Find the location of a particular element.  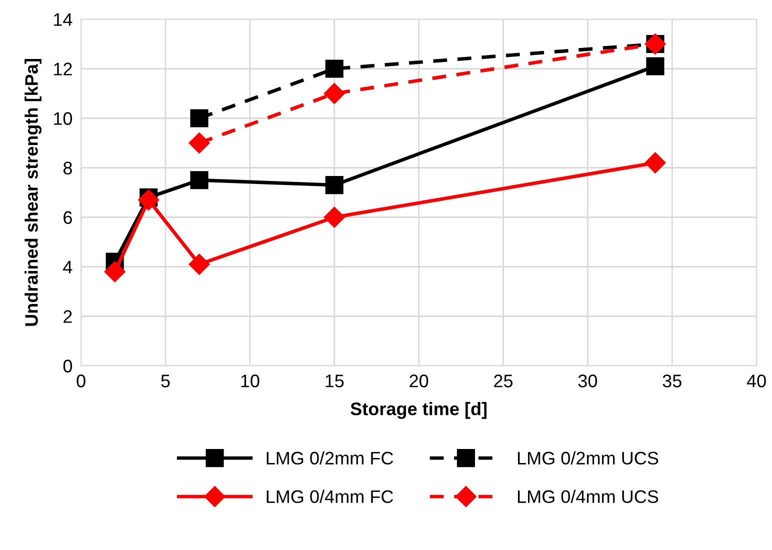

x-tick-label: 10 is located at coordinates (250, 381).